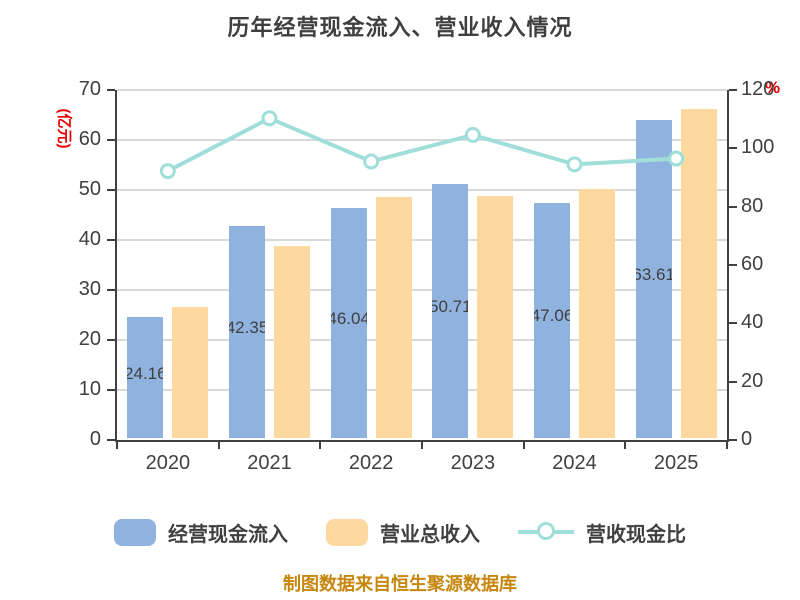 This screenshot has height=600, width=800. I want to click on left-axis-tick-label: 20, so click(89, 339).